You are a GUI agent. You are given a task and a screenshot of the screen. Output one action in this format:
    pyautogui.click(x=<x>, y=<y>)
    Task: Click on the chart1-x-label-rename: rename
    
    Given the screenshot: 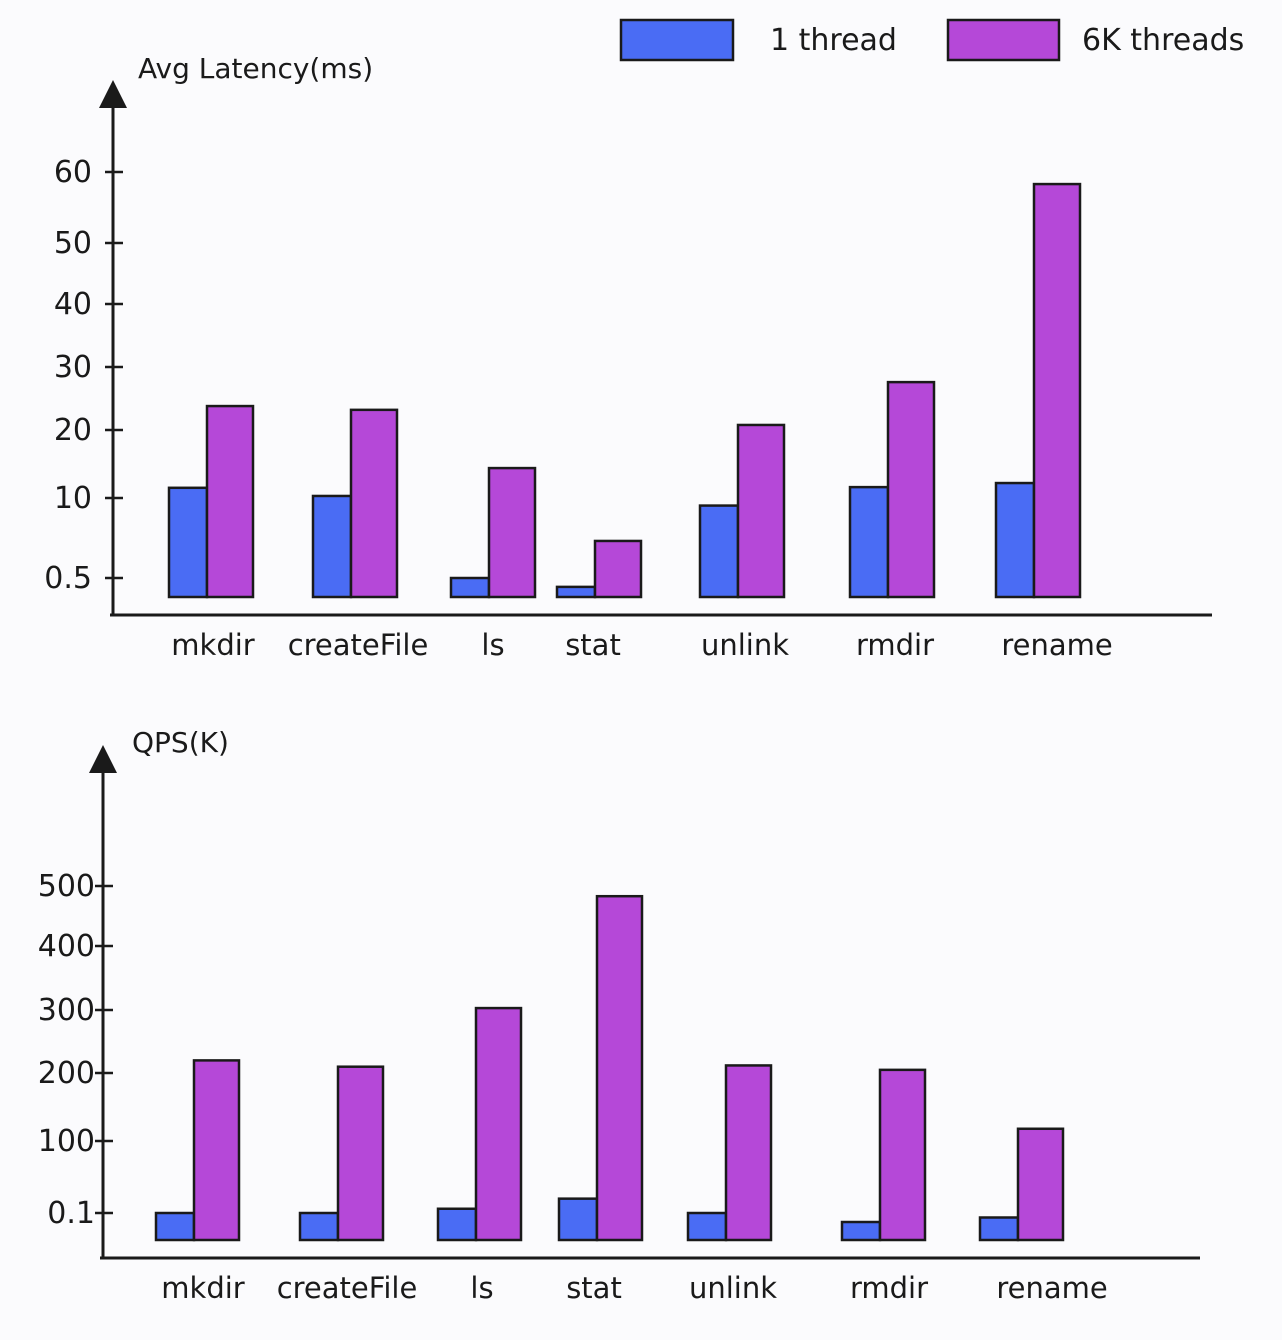 What is the action you would take?
    pyautogui.click(x=1056, y=645)
    